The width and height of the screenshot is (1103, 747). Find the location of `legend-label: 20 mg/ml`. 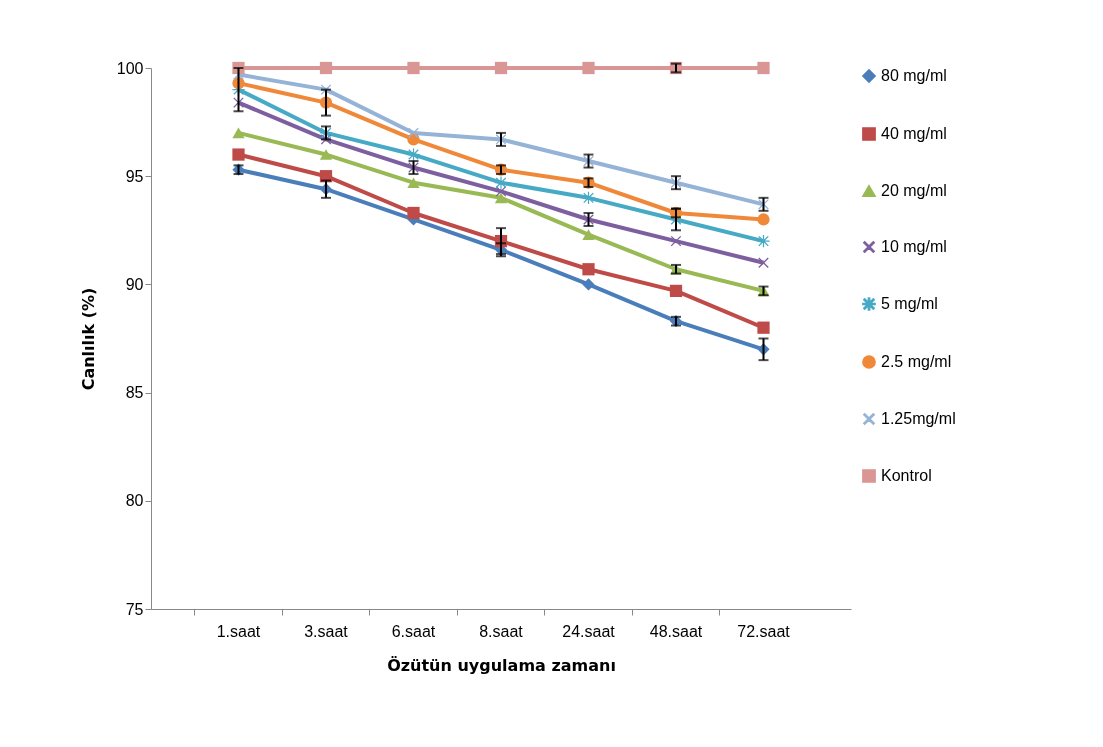

legend-label: 20 mg/ml is located at coordinates (914, 190).